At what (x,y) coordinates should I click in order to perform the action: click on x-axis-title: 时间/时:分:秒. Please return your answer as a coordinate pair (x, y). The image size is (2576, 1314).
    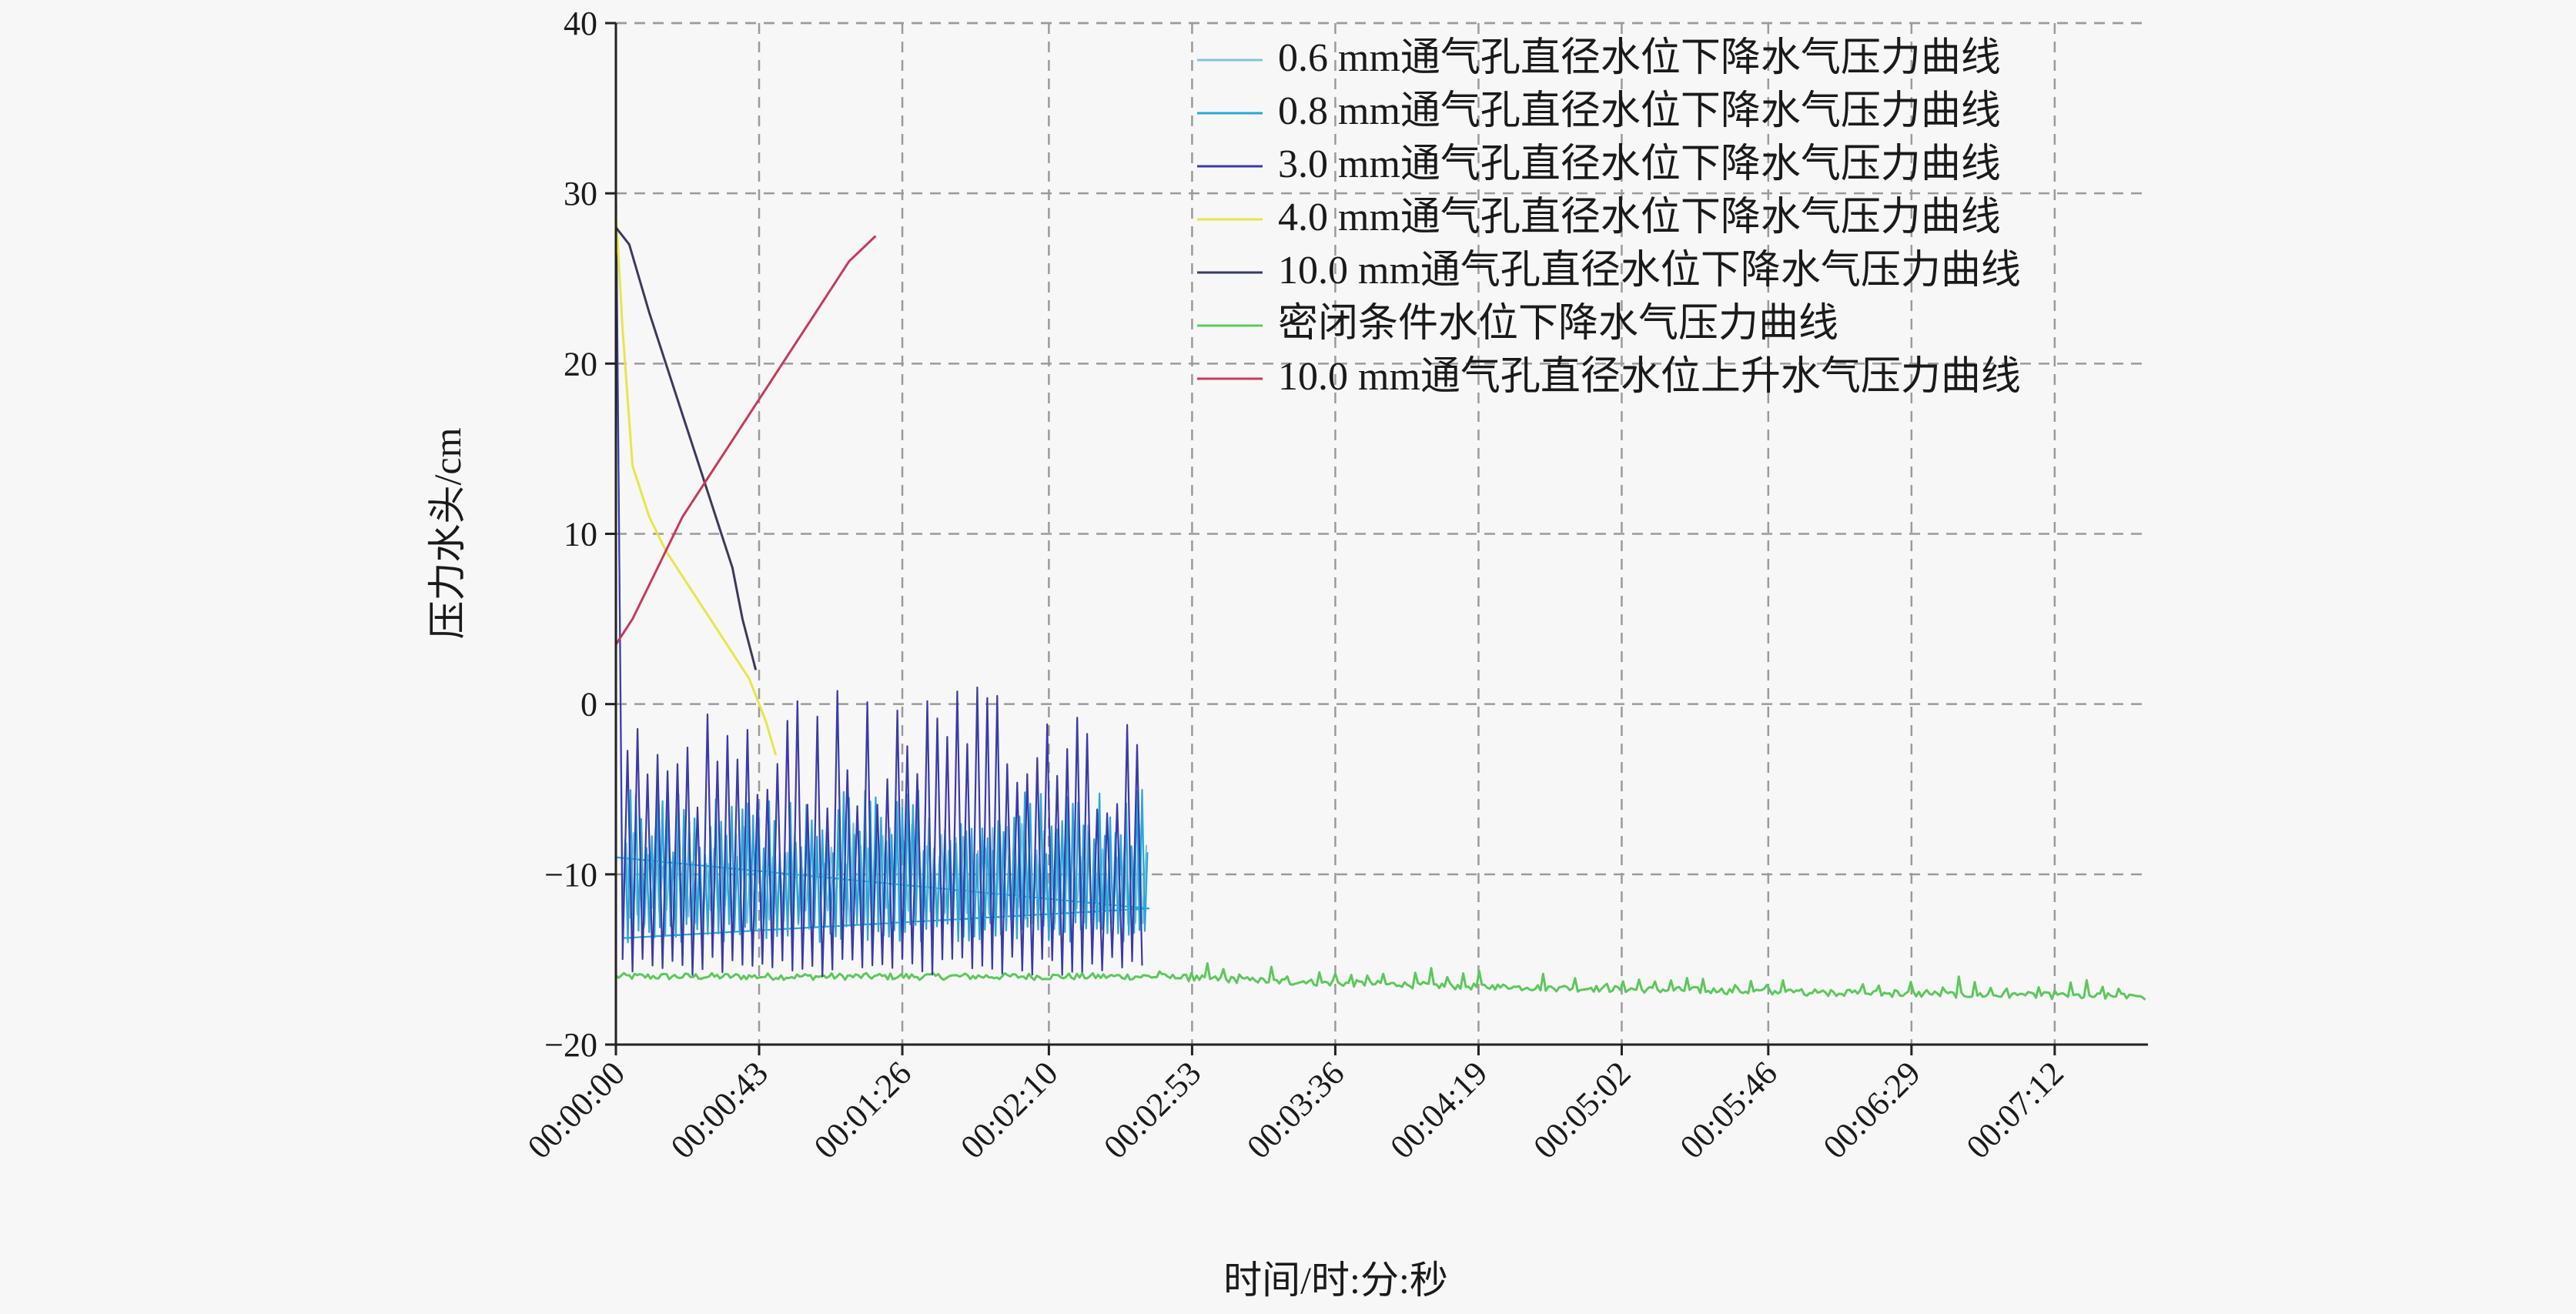
    Looking at the image, I should click on (1335, 1280).